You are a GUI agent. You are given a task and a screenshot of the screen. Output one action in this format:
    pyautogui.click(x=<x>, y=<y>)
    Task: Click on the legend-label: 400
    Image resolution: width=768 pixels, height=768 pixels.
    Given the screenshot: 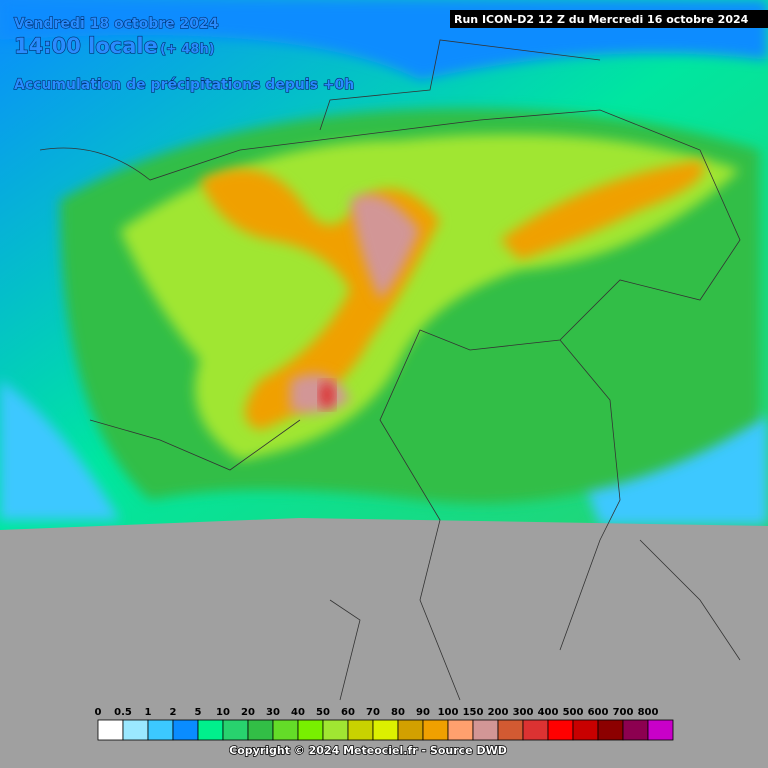 What is the action you would take?
    pyautogui.click(x=548, y=712)
    